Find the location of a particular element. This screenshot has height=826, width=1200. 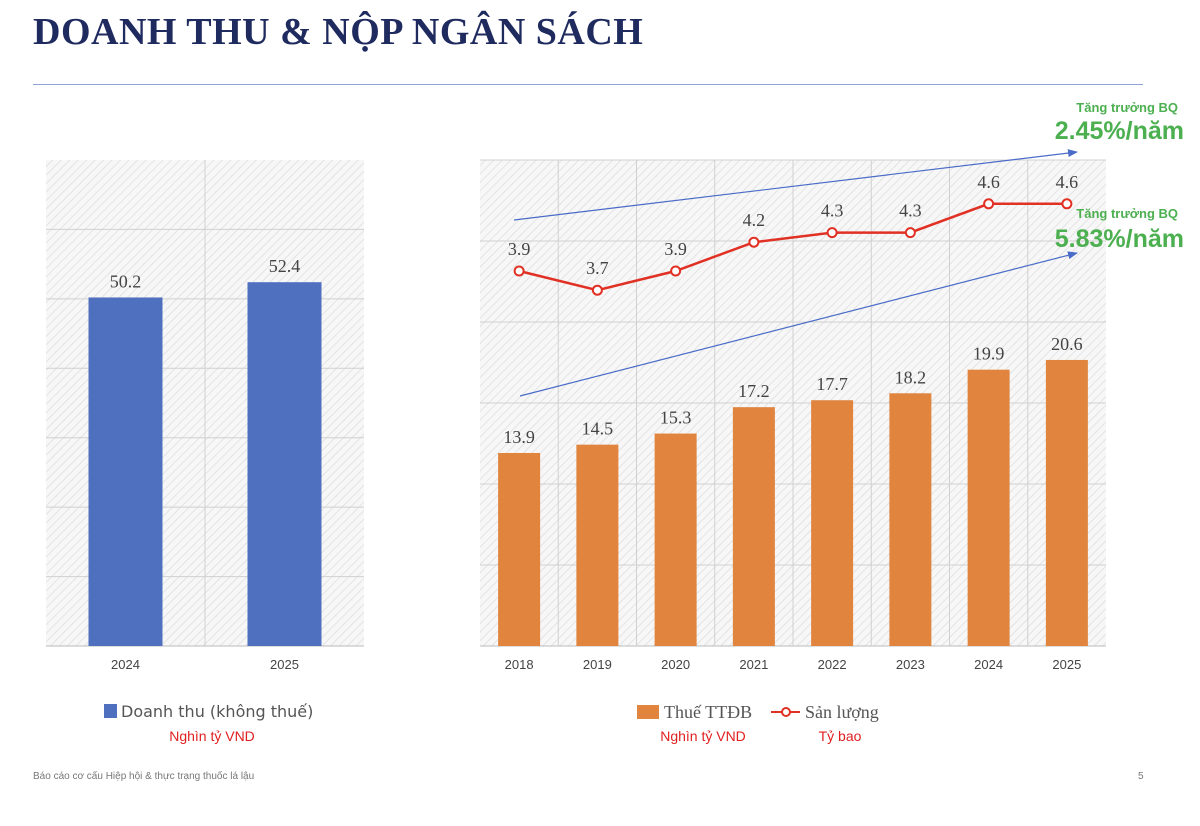

data-label-volume-2020: 3.9 is located at coordinates (675, 249).